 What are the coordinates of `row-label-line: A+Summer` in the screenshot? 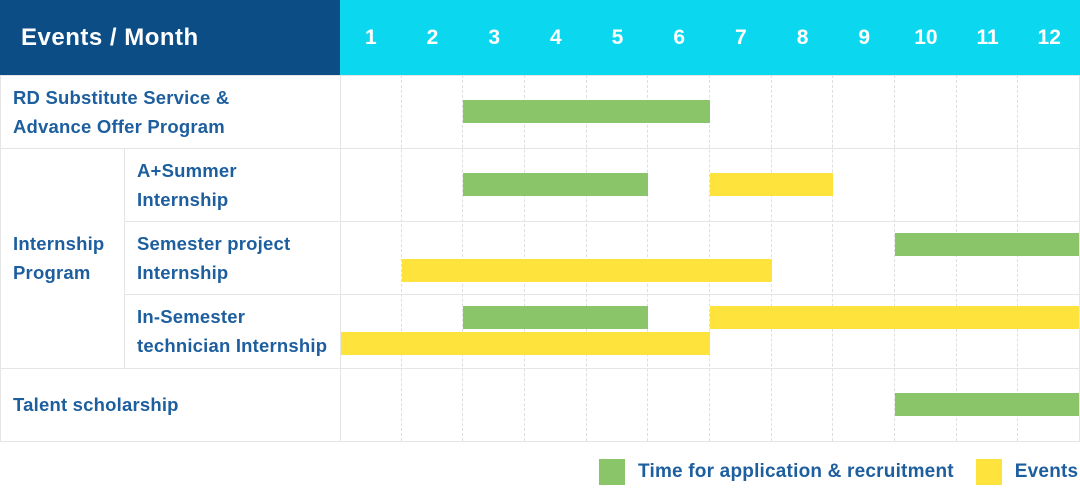 It's located at (187, 170).